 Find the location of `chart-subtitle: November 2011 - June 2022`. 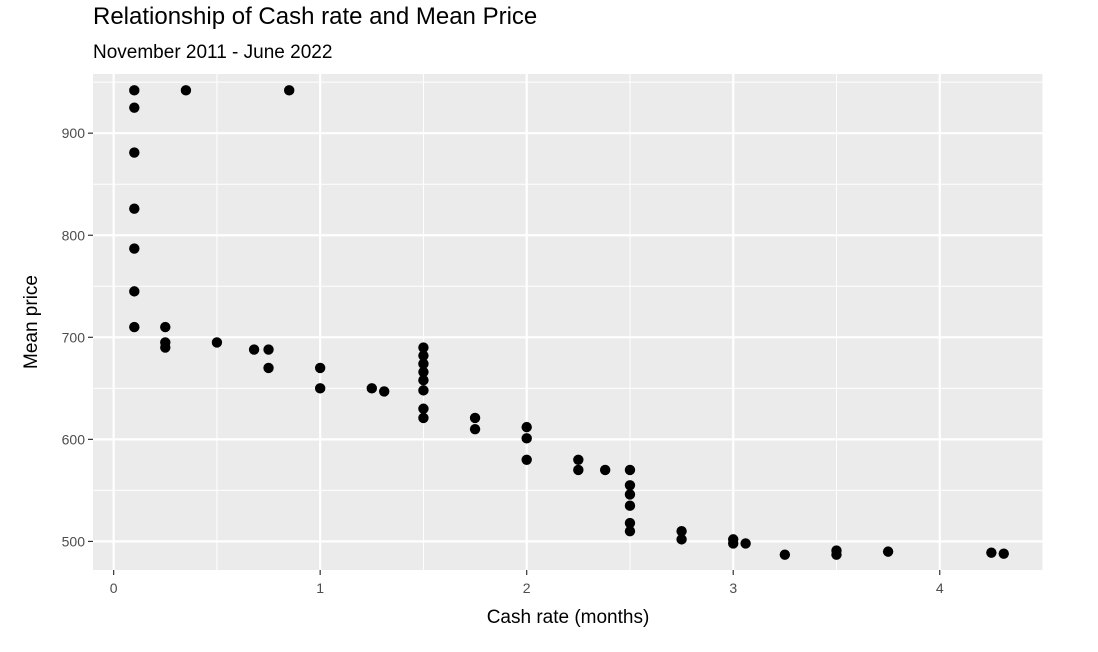

chart-subtitle: November 2011 - June 2022 is located at coordinates (213, 52).